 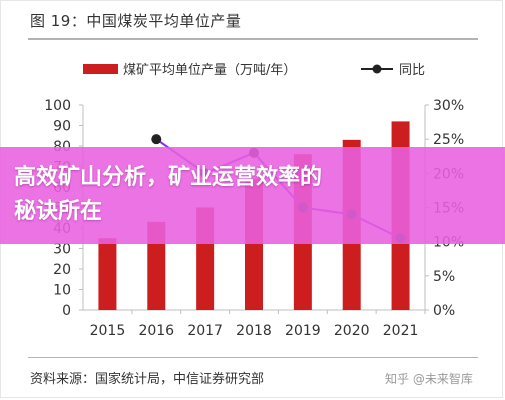 I want to click on title-rule, so click(x=253, y=39).